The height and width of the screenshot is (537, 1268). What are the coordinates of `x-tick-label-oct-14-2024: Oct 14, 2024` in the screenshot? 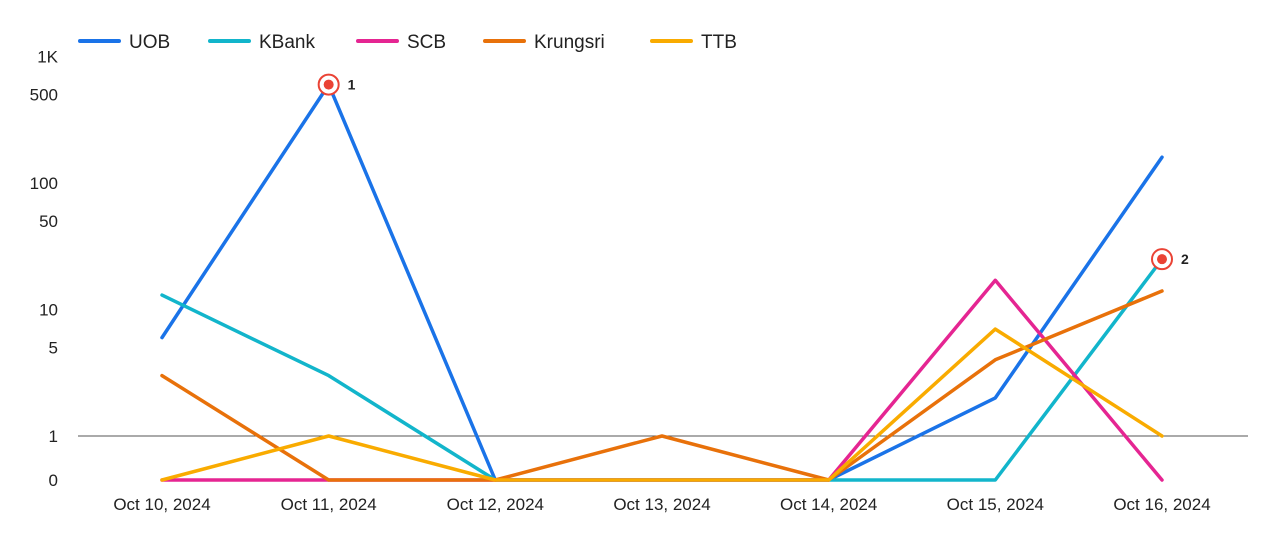 It's located at (828, 504).